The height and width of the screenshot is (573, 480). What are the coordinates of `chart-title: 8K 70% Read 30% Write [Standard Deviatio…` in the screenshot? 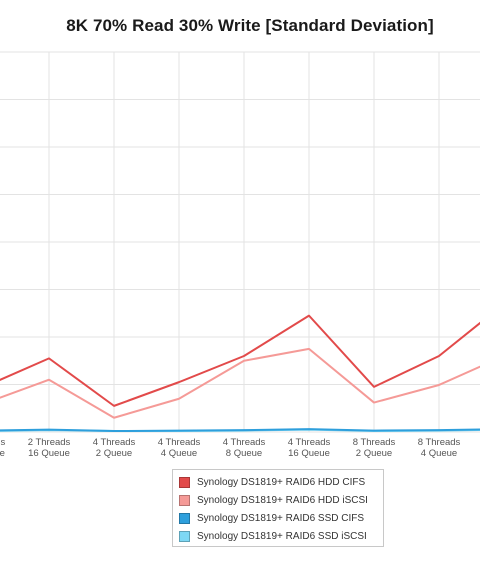 It's located at (250, 25).